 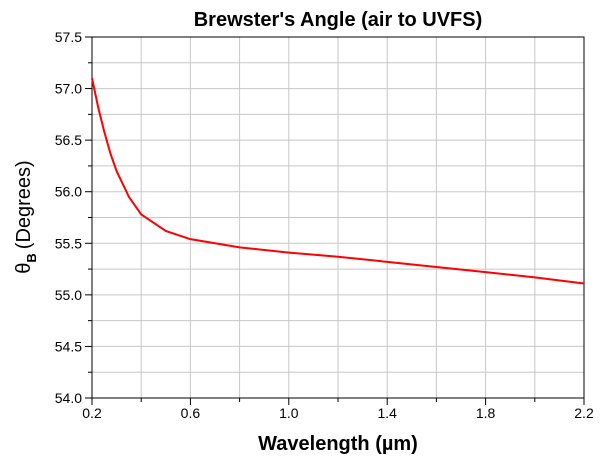 I want to click on y-tick-label: 57.5, so click(x=68, y=37).